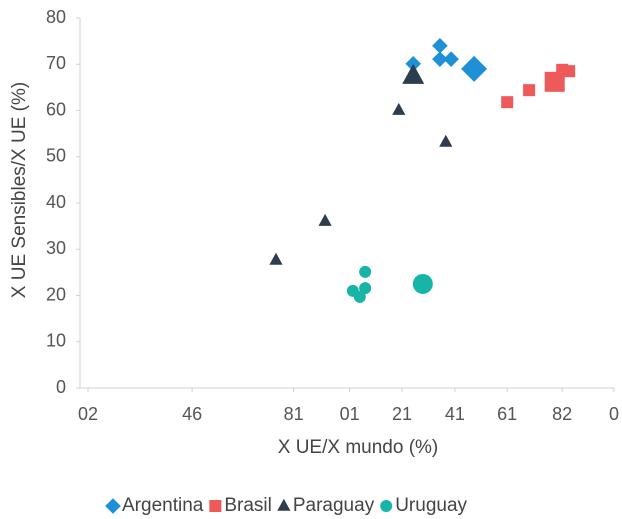 This screenshot has width=622, height=519. What do you see at coordinates (358, 447) in the screenshot?
I see `x-axis-title: X UE/X mundo (%)` at bounding box center [358, 447].